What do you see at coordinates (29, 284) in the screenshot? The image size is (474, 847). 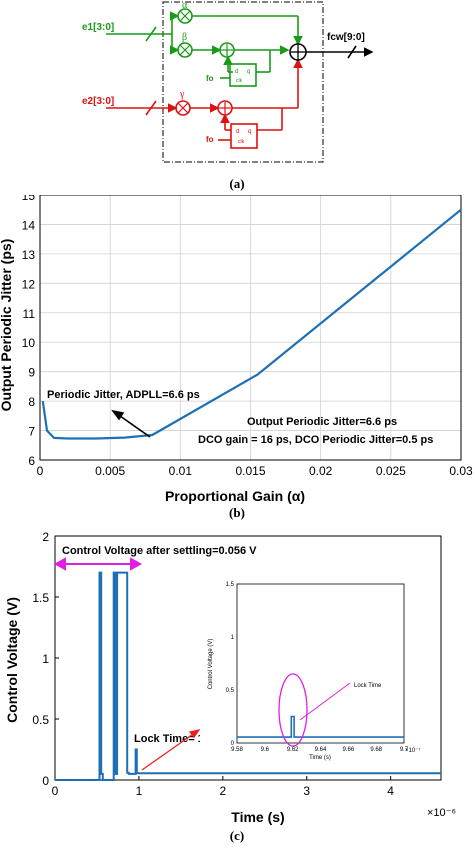 I see `y-tick-label: 12` at bounding box center [29, 284].